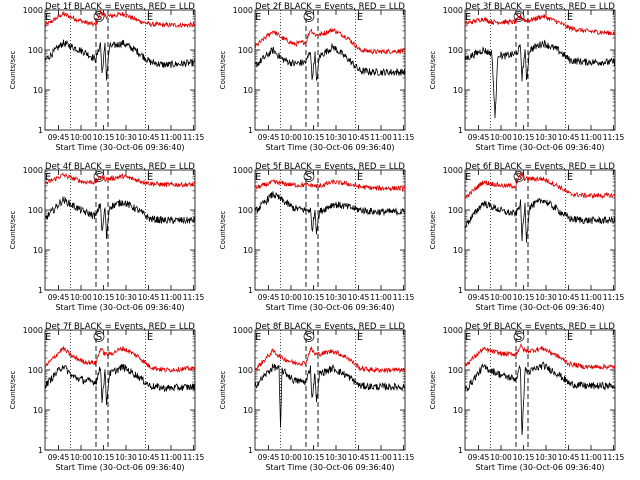 The width and height of the screenshot is (640, 480). I want to click on panel-title: Det 7f BLACK = Events, RED = LLD, so click(120, 327).